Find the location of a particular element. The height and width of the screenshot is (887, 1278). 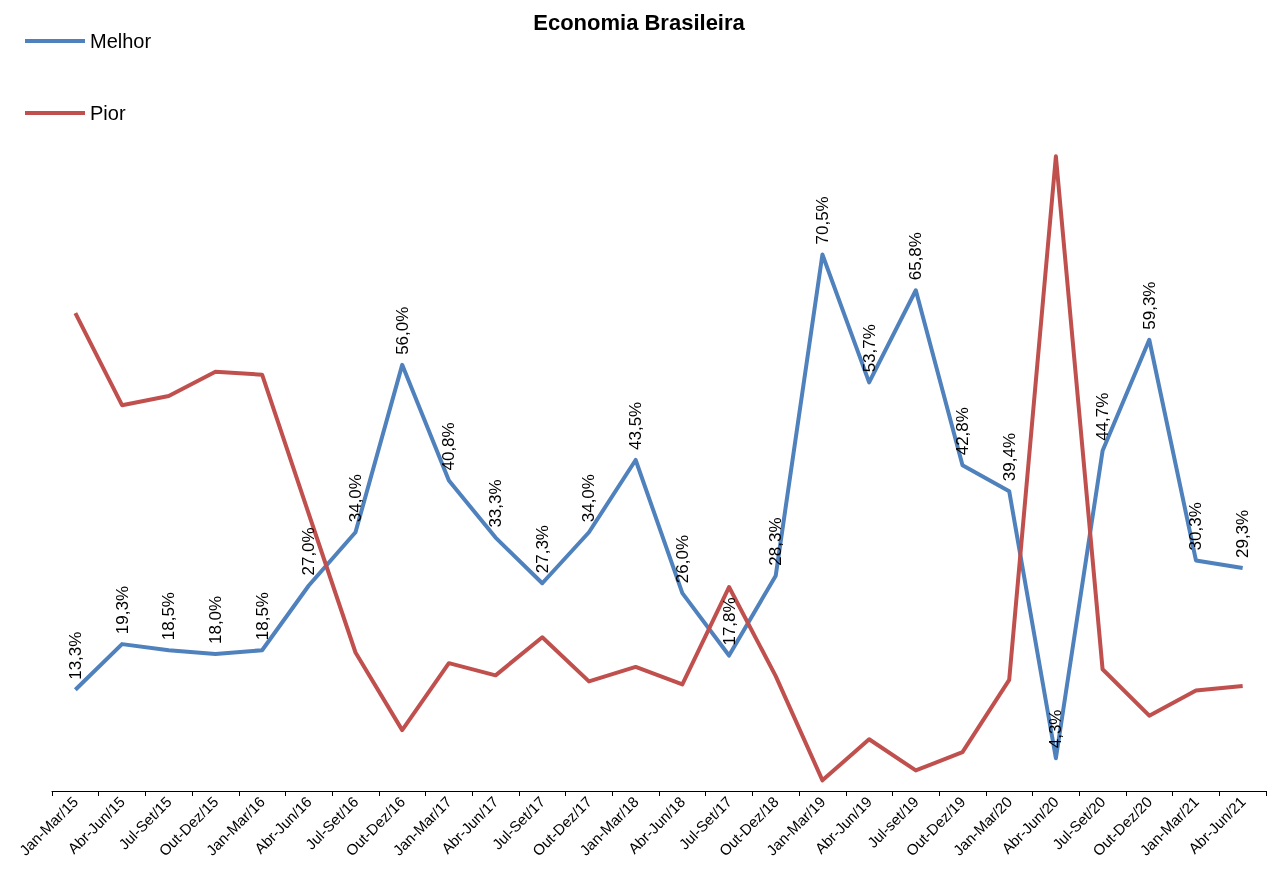

data-label: 27,3% is located at coordinates (542, 549).